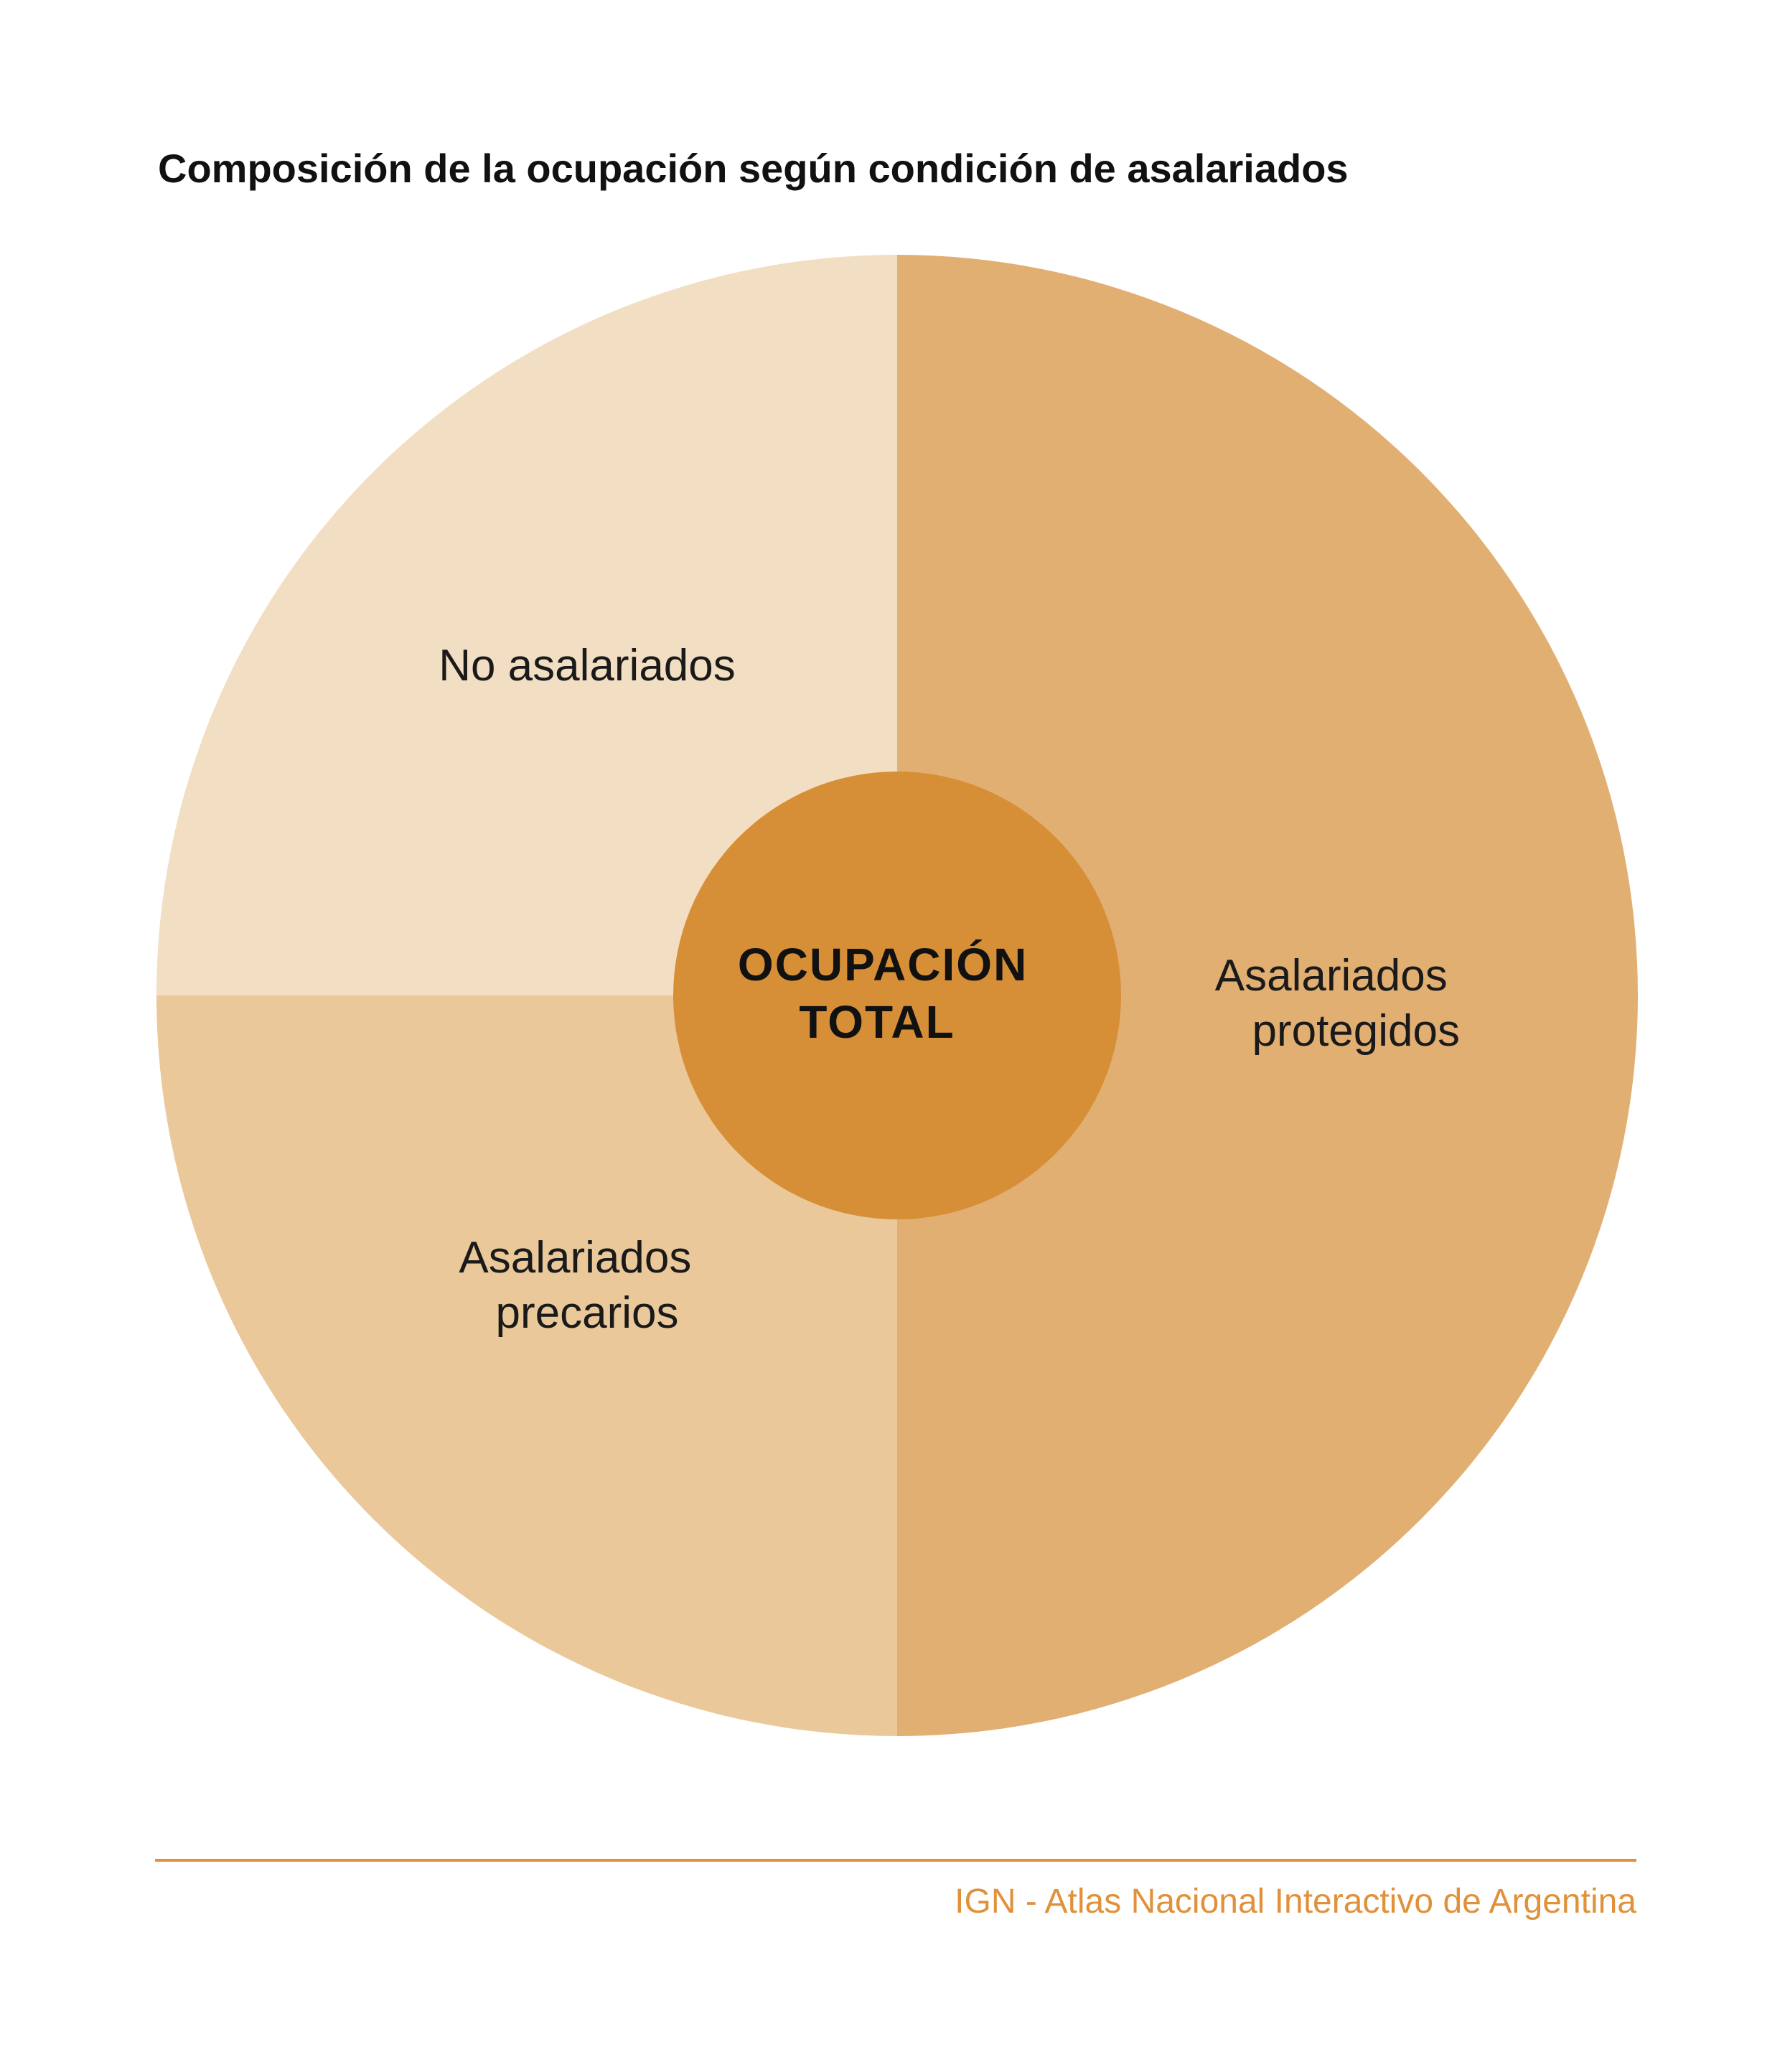  I want to click on label-asalariados-protegidos-line2: protegidos, so click(1356, 1031).